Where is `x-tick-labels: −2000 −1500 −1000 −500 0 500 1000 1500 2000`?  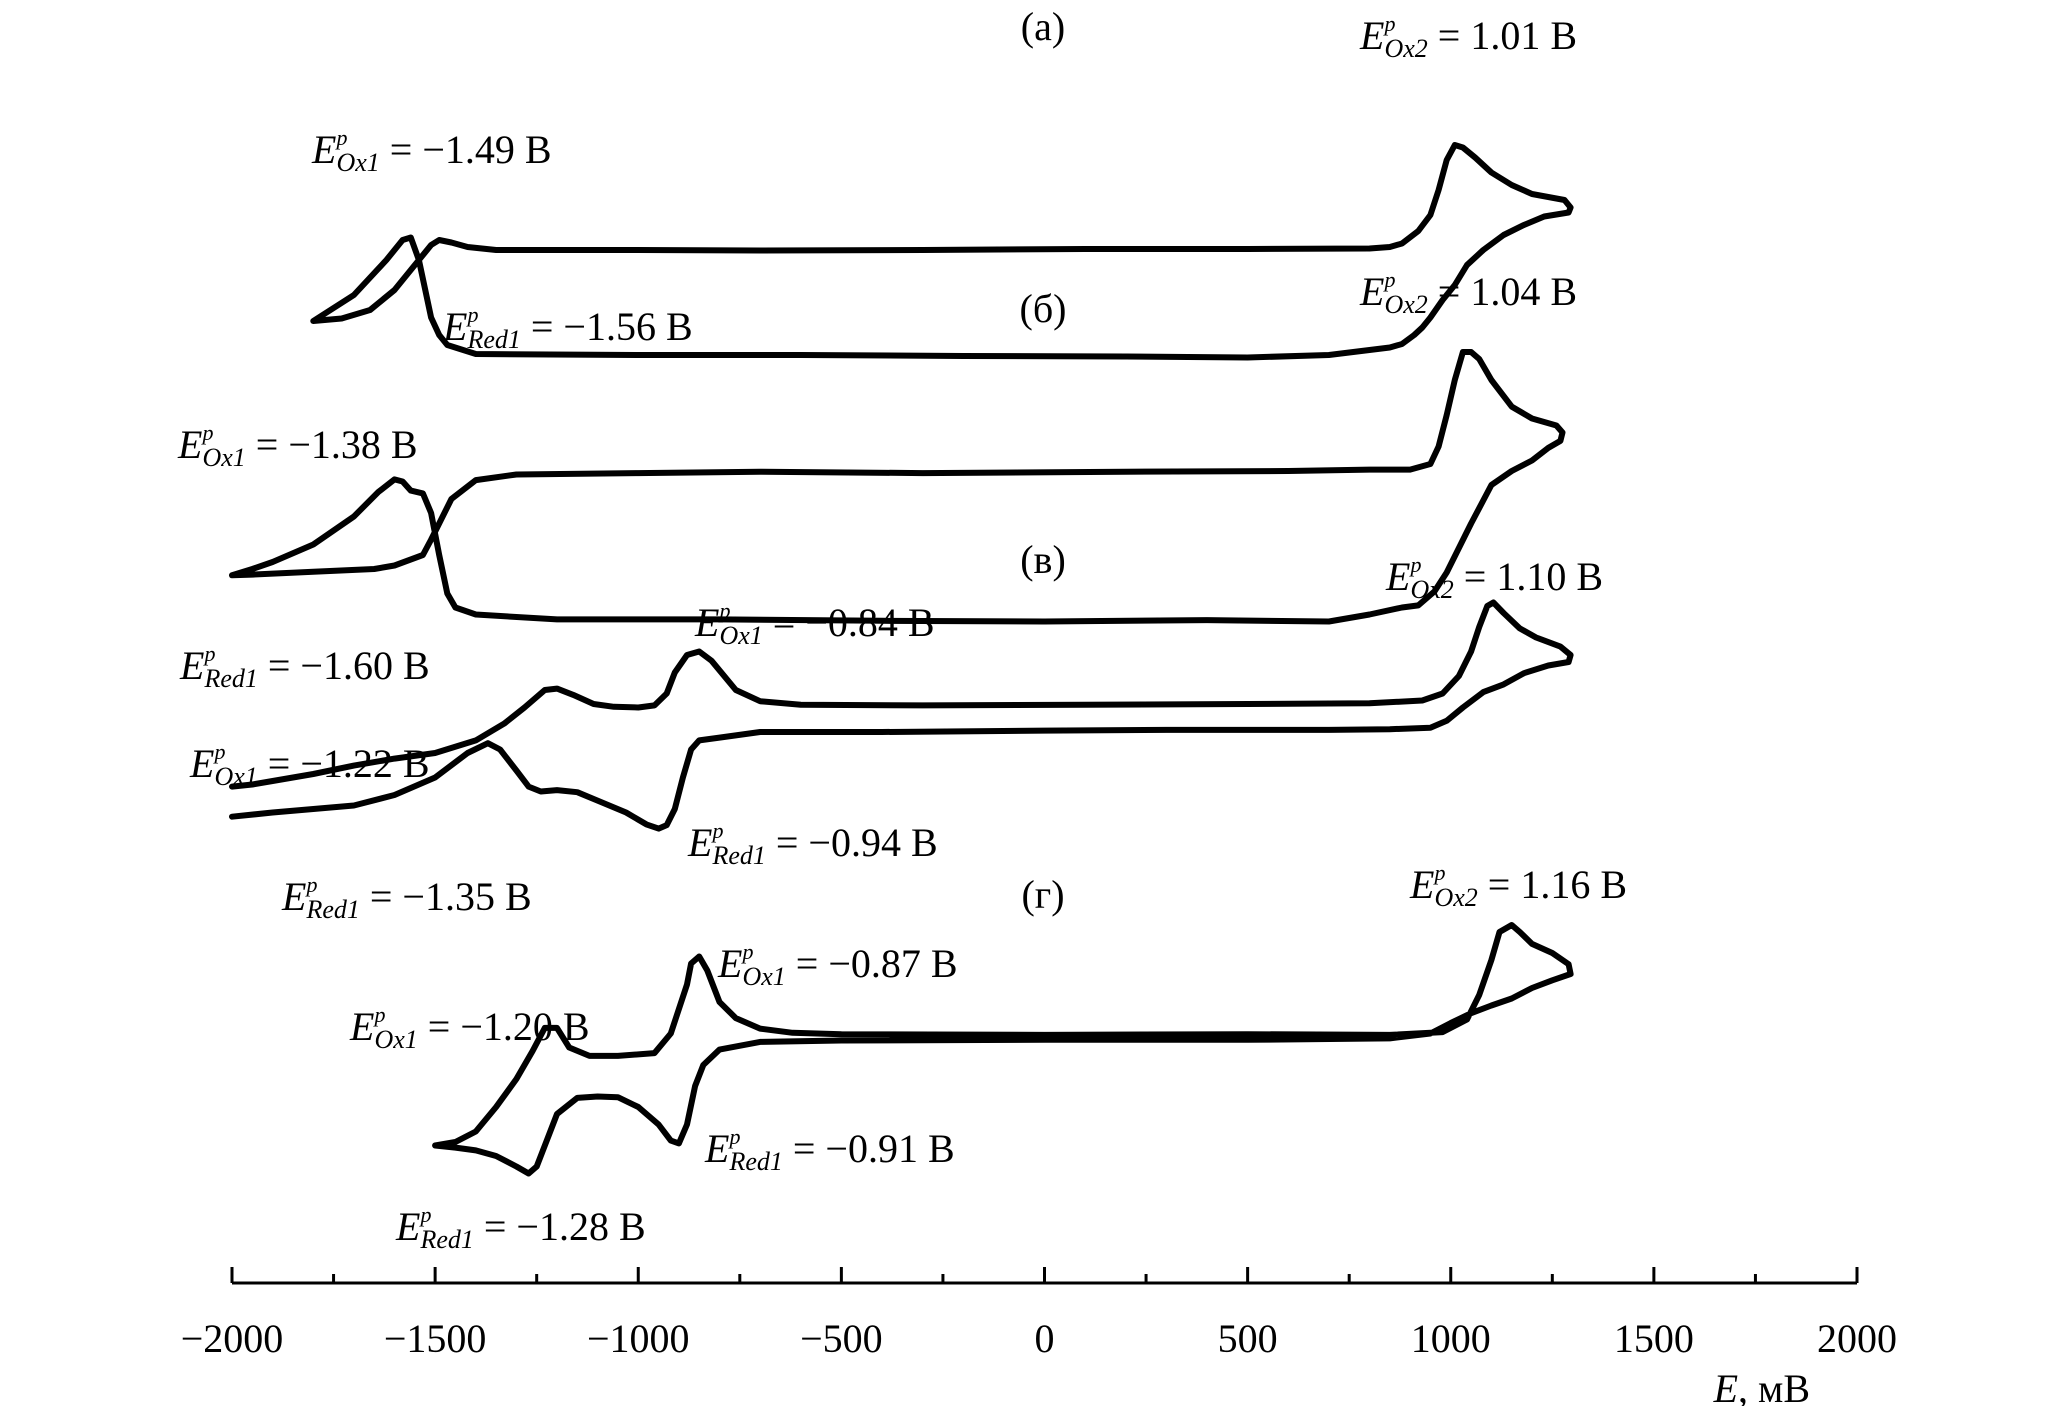
x-tick-labels: −2000 −1500 −1000 −500 0 500 1000 1500 2000 is located at coordinates (1039, 1338).